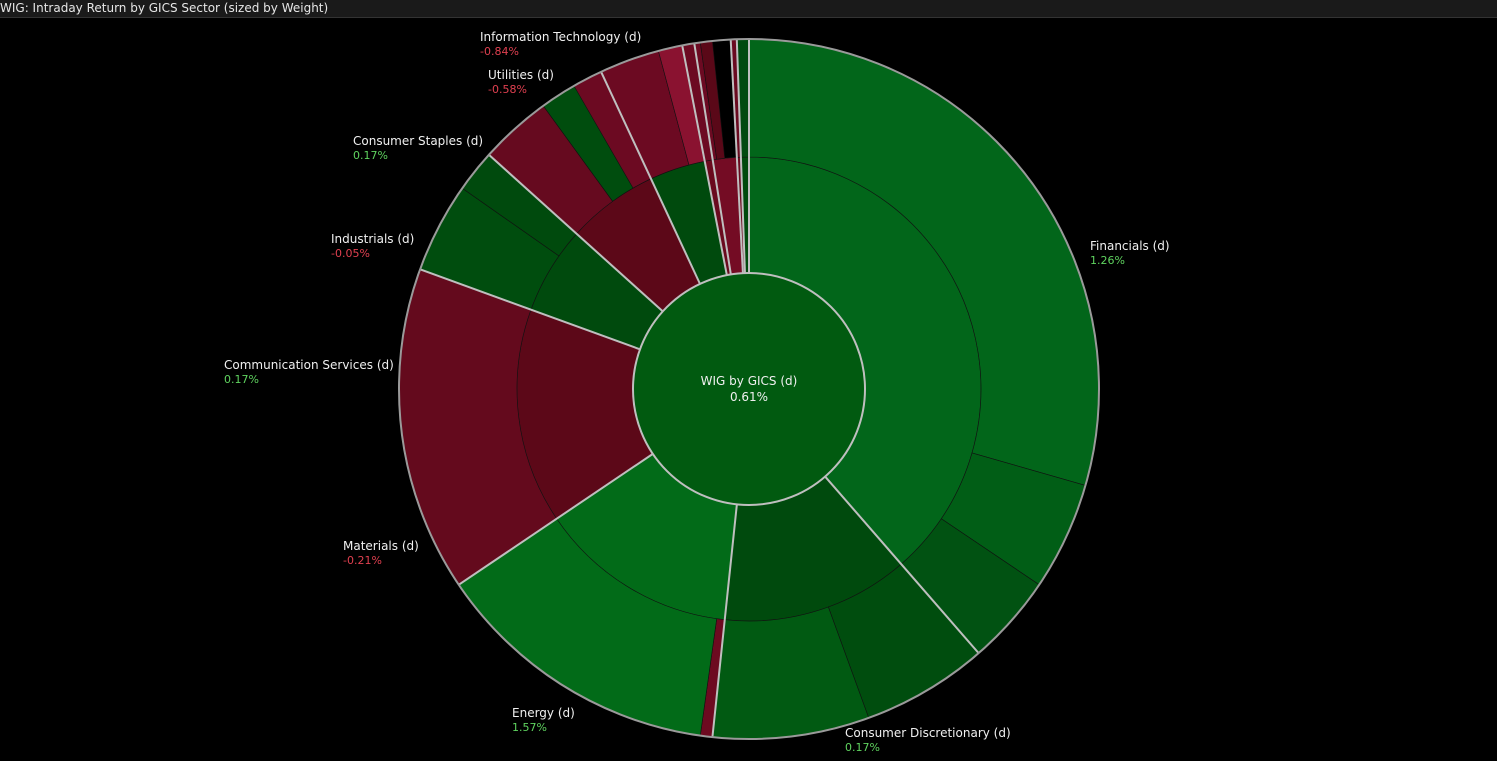  I want to click on sector-label: Consumer Discretionary (d), so click(928, 733).